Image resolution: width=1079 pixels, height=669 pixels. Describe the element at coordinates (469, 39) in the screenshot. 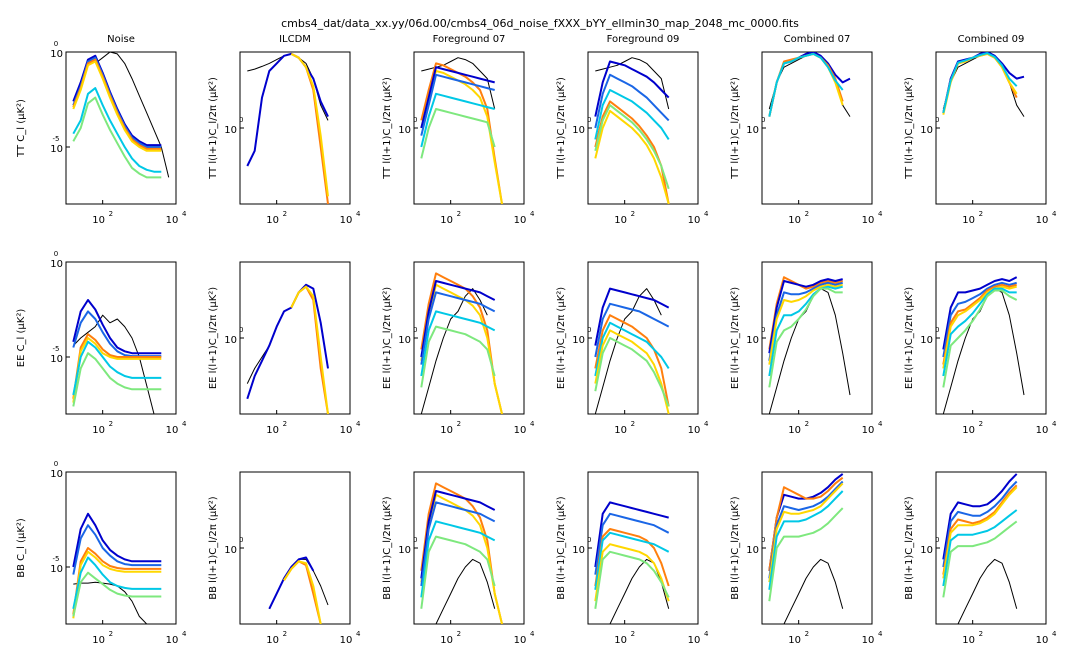

I see `column-title: Foreground 07` at that location.